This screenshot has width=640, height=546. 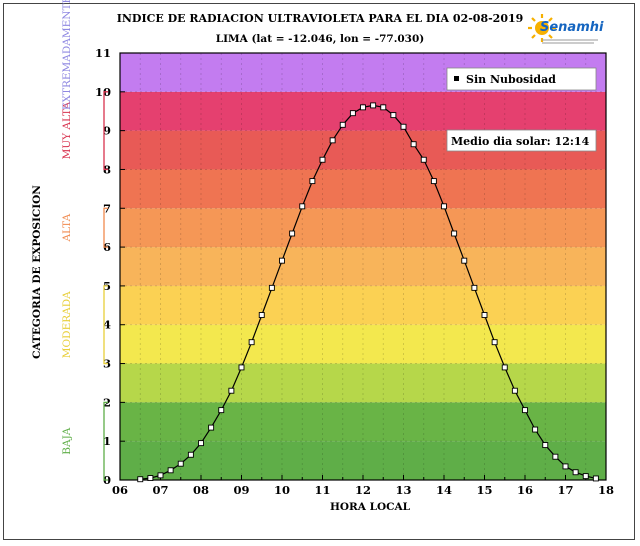 What do you see at coordinates (103, 53) in the screenshot?
I see `y-tick-label: 11` at bounding box center [103, 53].